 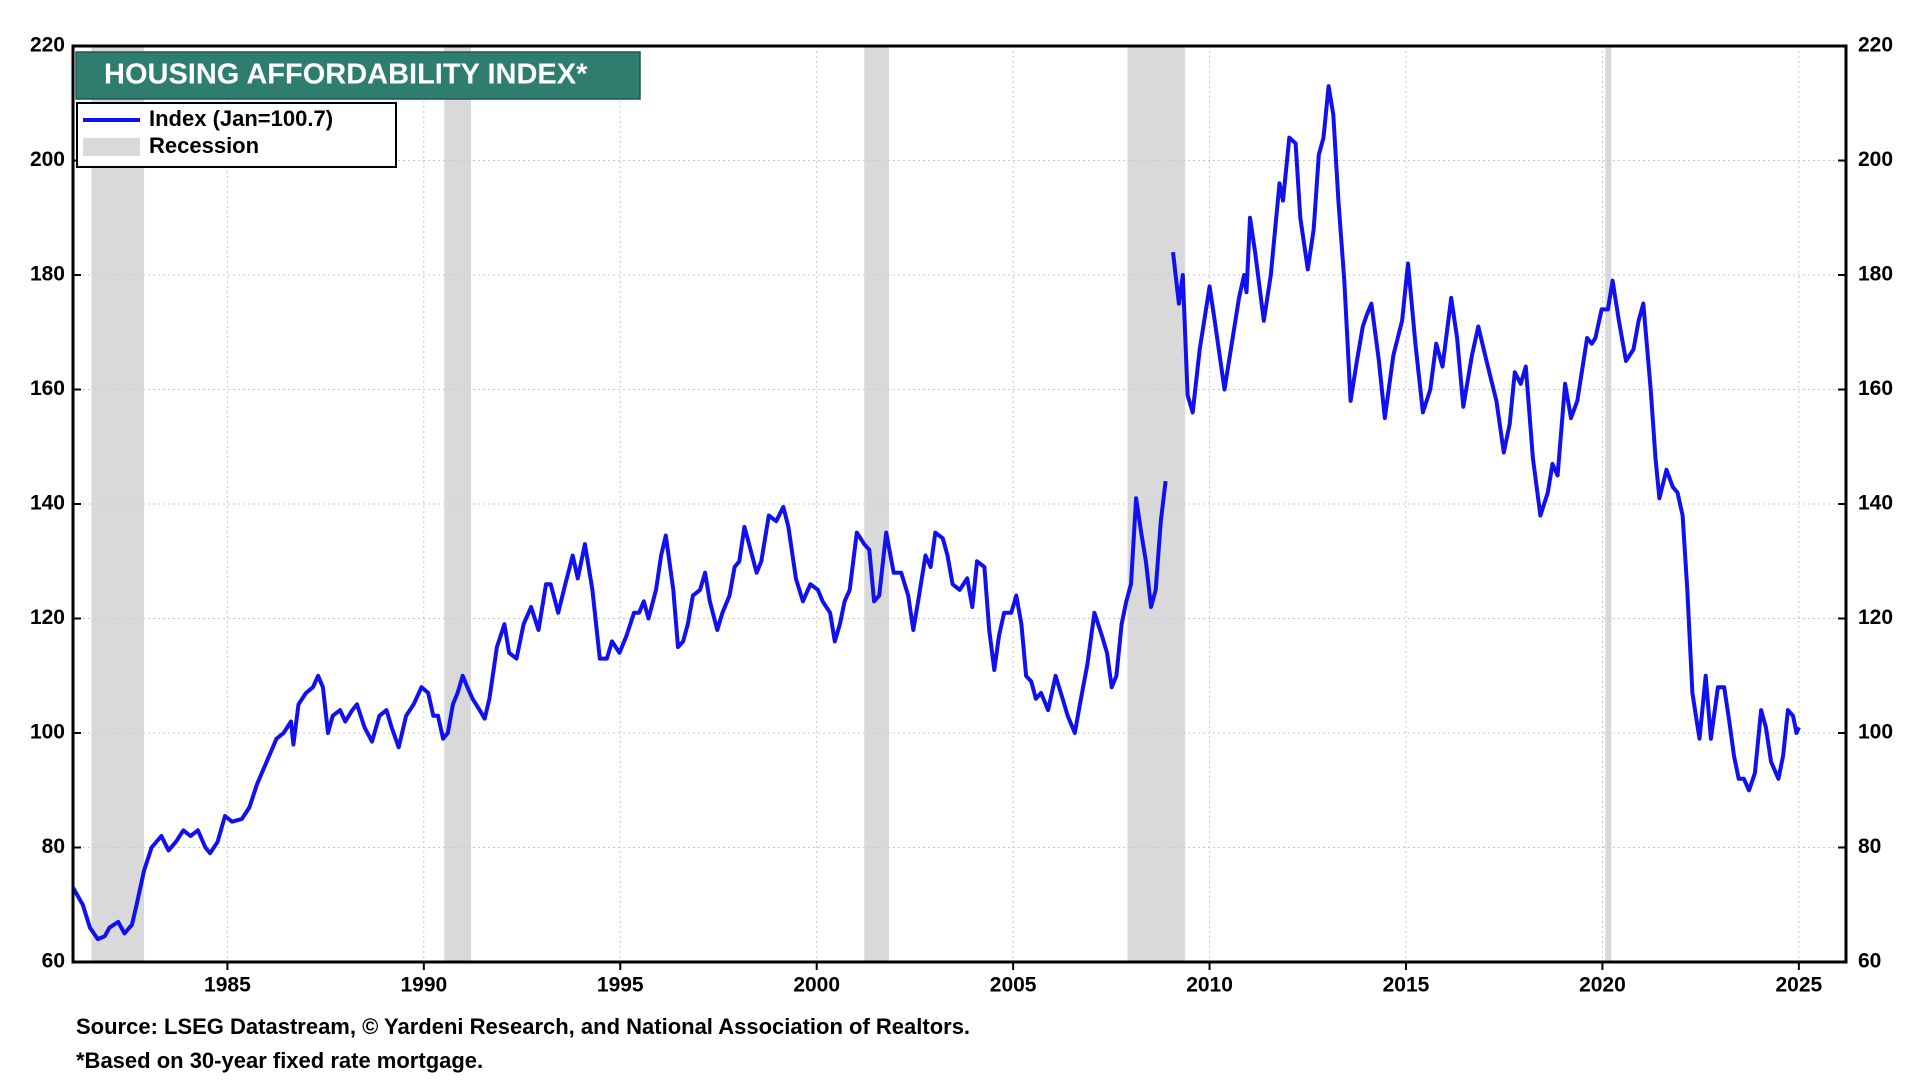 I want to click on title-box, so click(x=358, y=75).